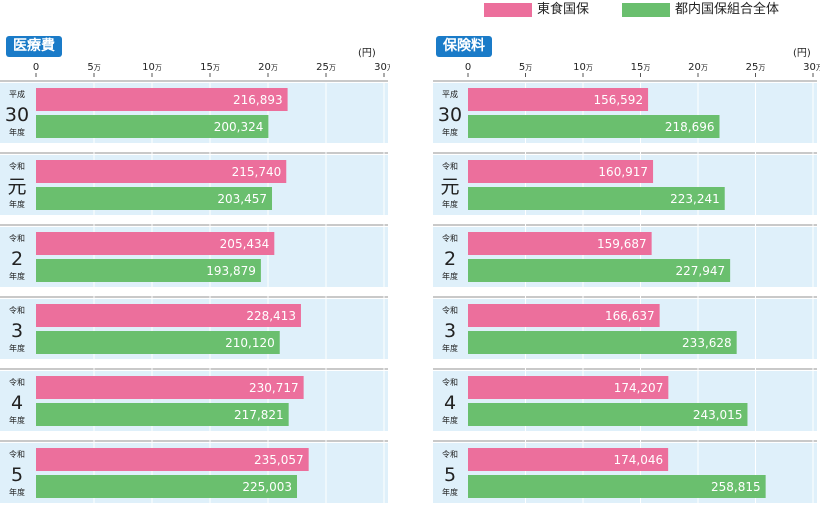 The width and height of the screenshot is (820, 515). What do you see at coordinates (718, 415) in the screenshot?
I see `data-label: 243,015` at bounding box center [718, 415].